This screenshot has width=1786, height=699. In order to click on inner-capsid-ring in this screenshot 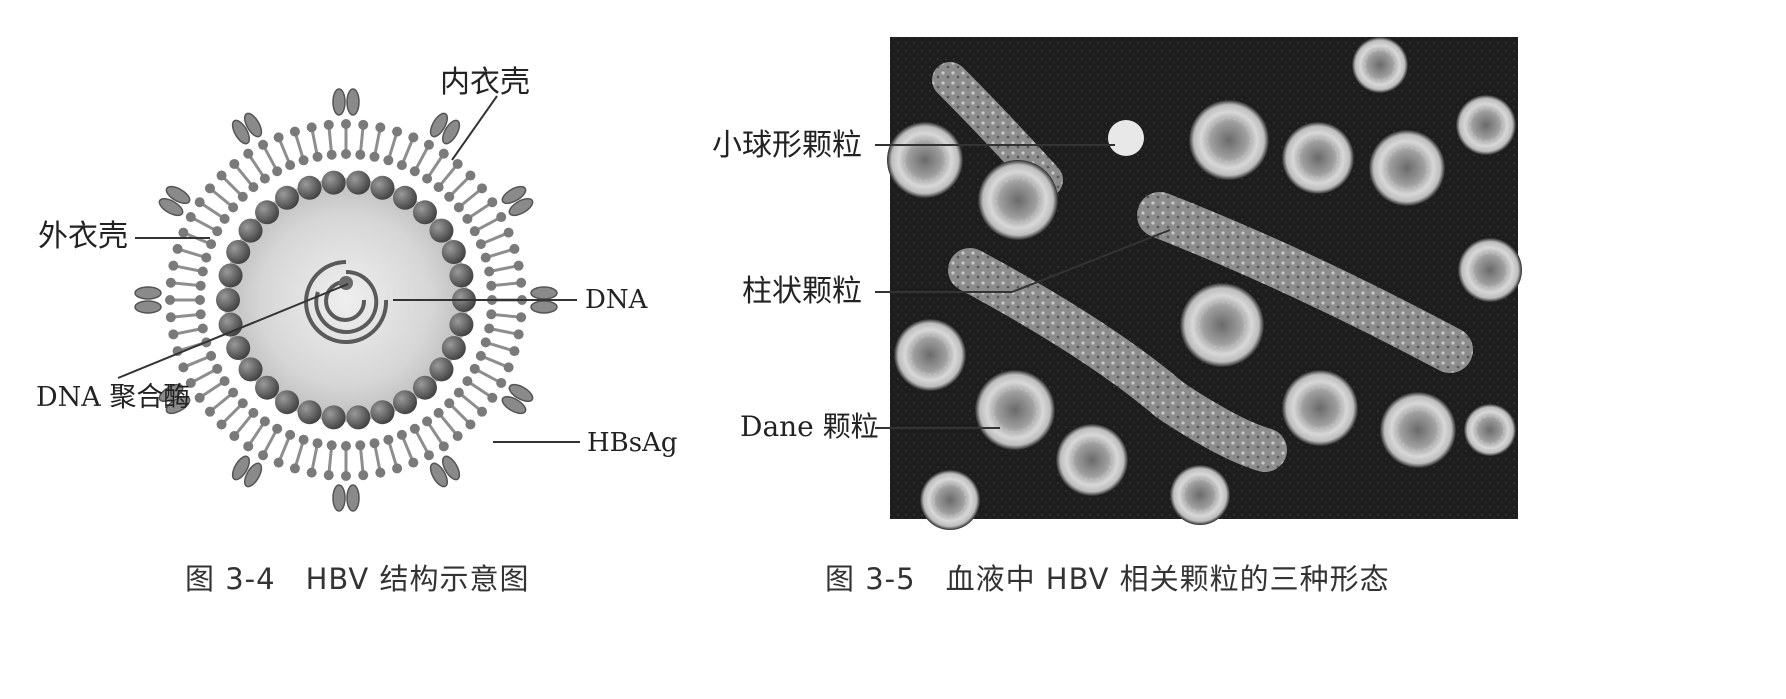, I will do `click(346, 300)`.